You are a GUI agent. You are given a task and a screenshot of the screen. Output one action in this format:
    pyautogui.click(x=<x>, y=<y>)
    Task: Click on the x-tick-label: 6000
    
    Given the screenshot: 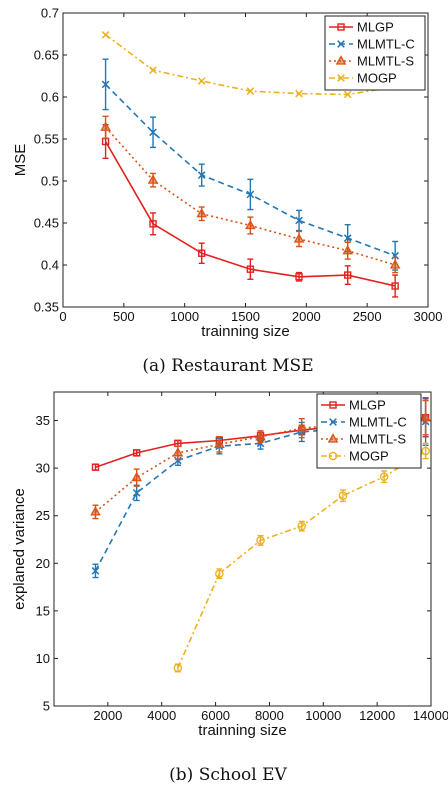 What is the action you would take?
    pyautogui.click(x=215, y=715)
    